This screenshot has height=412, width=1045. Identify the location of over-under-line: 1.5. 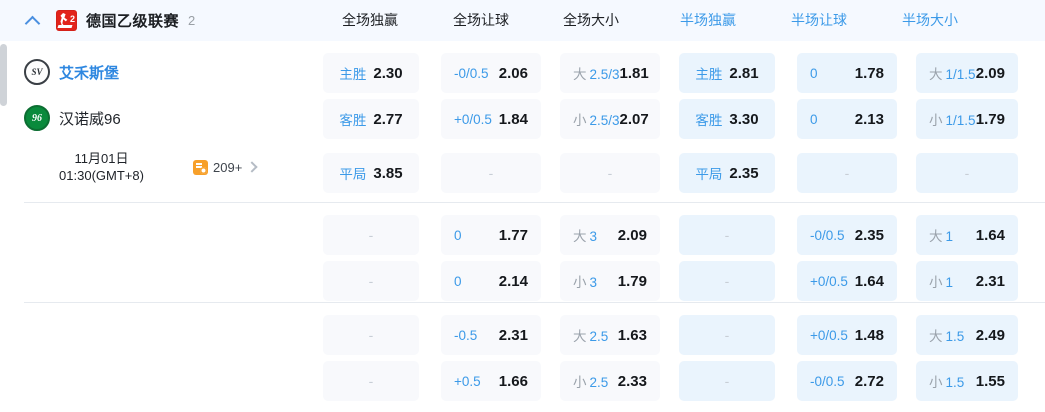
(955, 336).